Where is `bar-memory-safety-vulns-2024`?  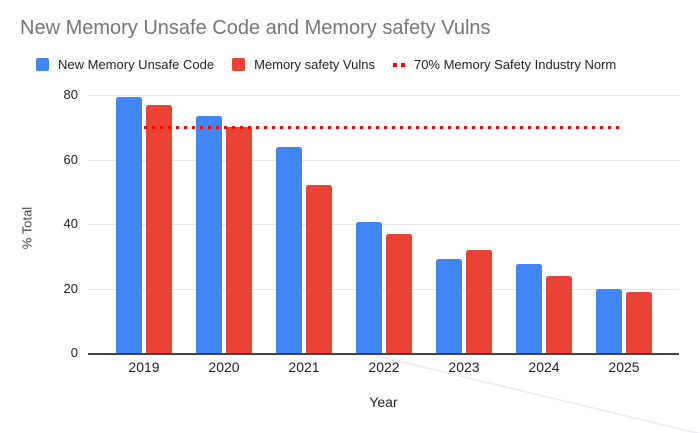 bar-memory-safety-vulns-2024 is located at coordinates (559, 314).